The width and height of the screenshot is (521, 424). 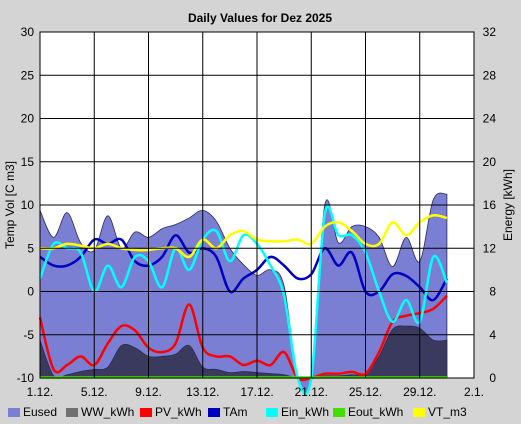 I want to click on chart-title: Daily Values for Dez 2025, so click(x=260, y=18).